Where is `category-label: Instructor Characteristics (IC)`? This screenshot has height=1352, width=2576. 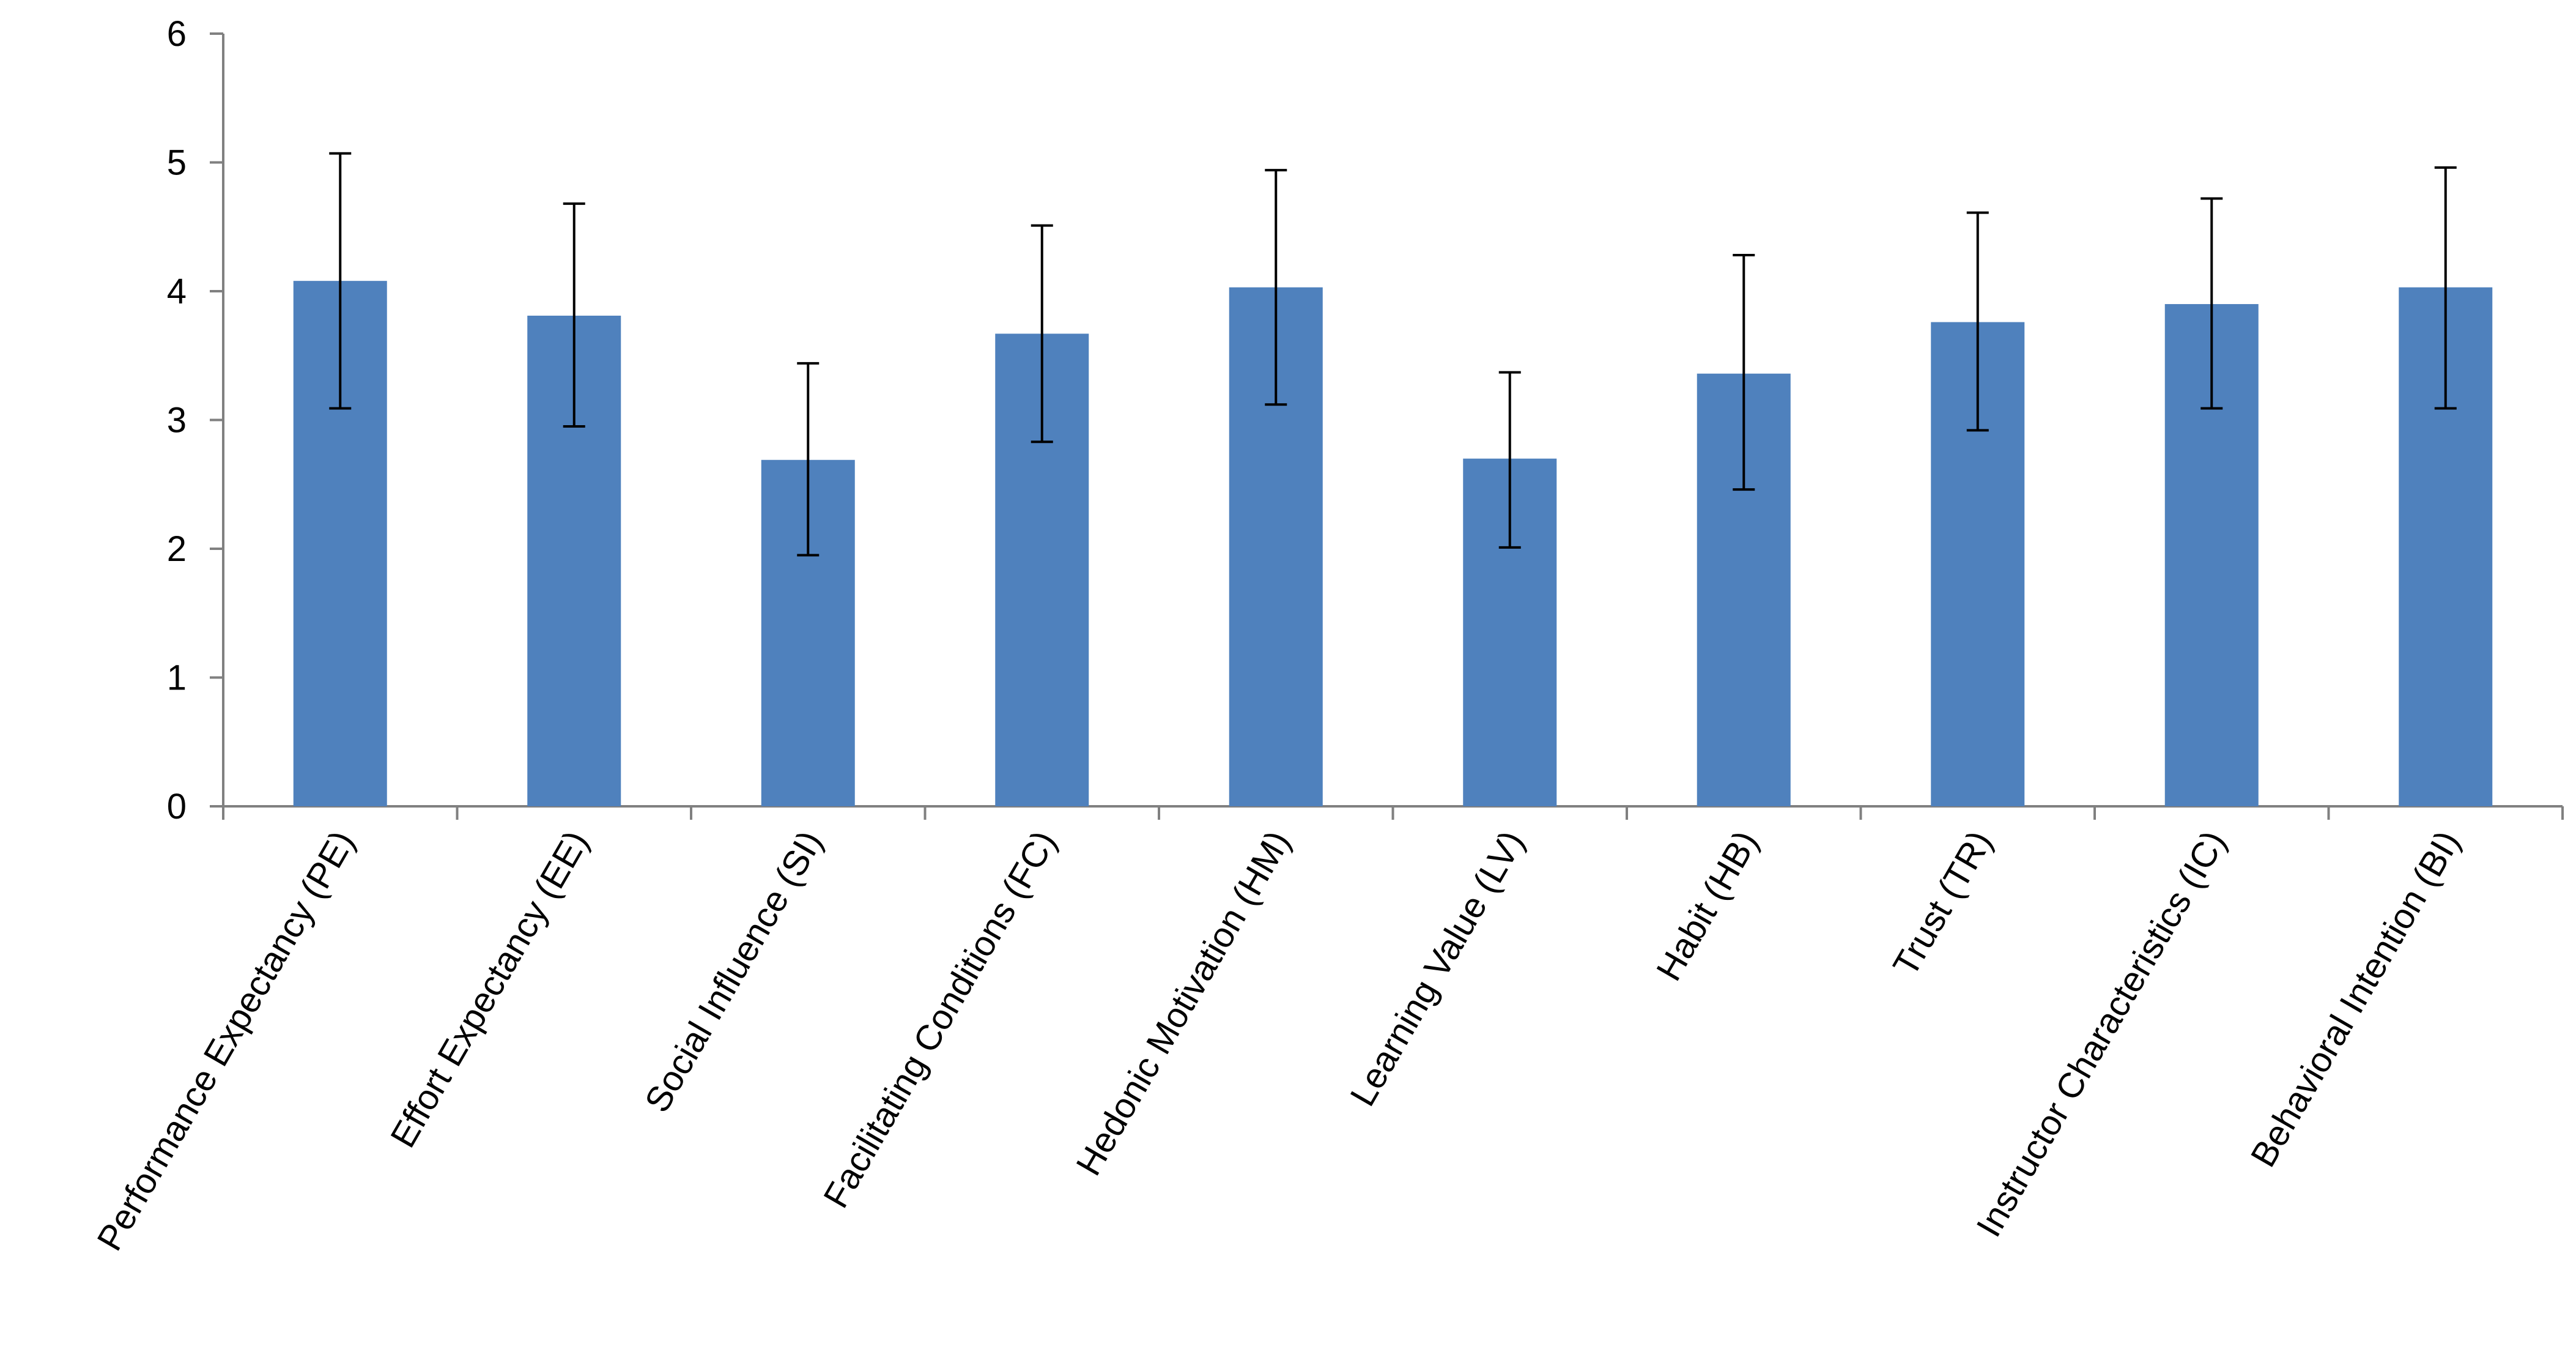 category-label: Instructor Characteristics (IC) is located at coordinates (2101, 1034).